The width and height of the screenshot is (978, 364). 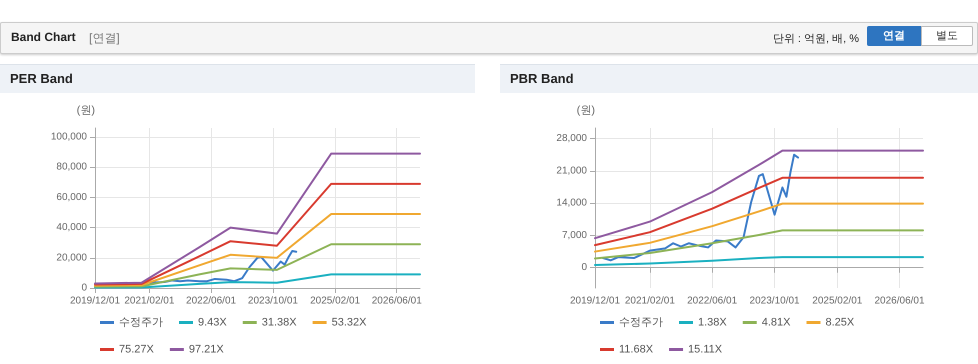 I want to click on legend-label: 11.68X, so click(x=636, y=350).